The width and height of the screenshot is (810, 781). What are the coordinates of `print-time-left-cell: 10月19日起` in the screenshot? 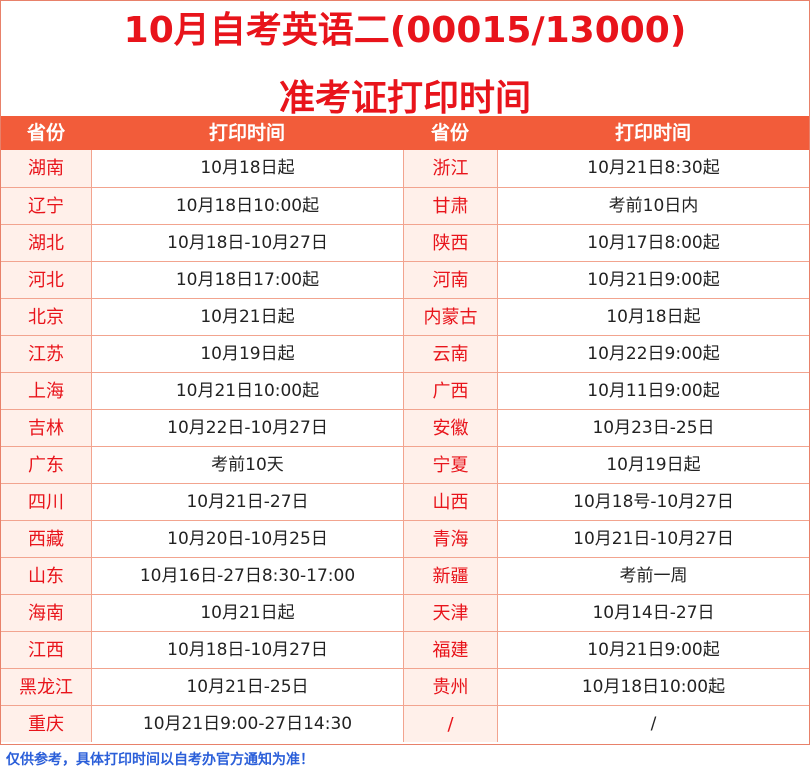 It's located at (247, 354).